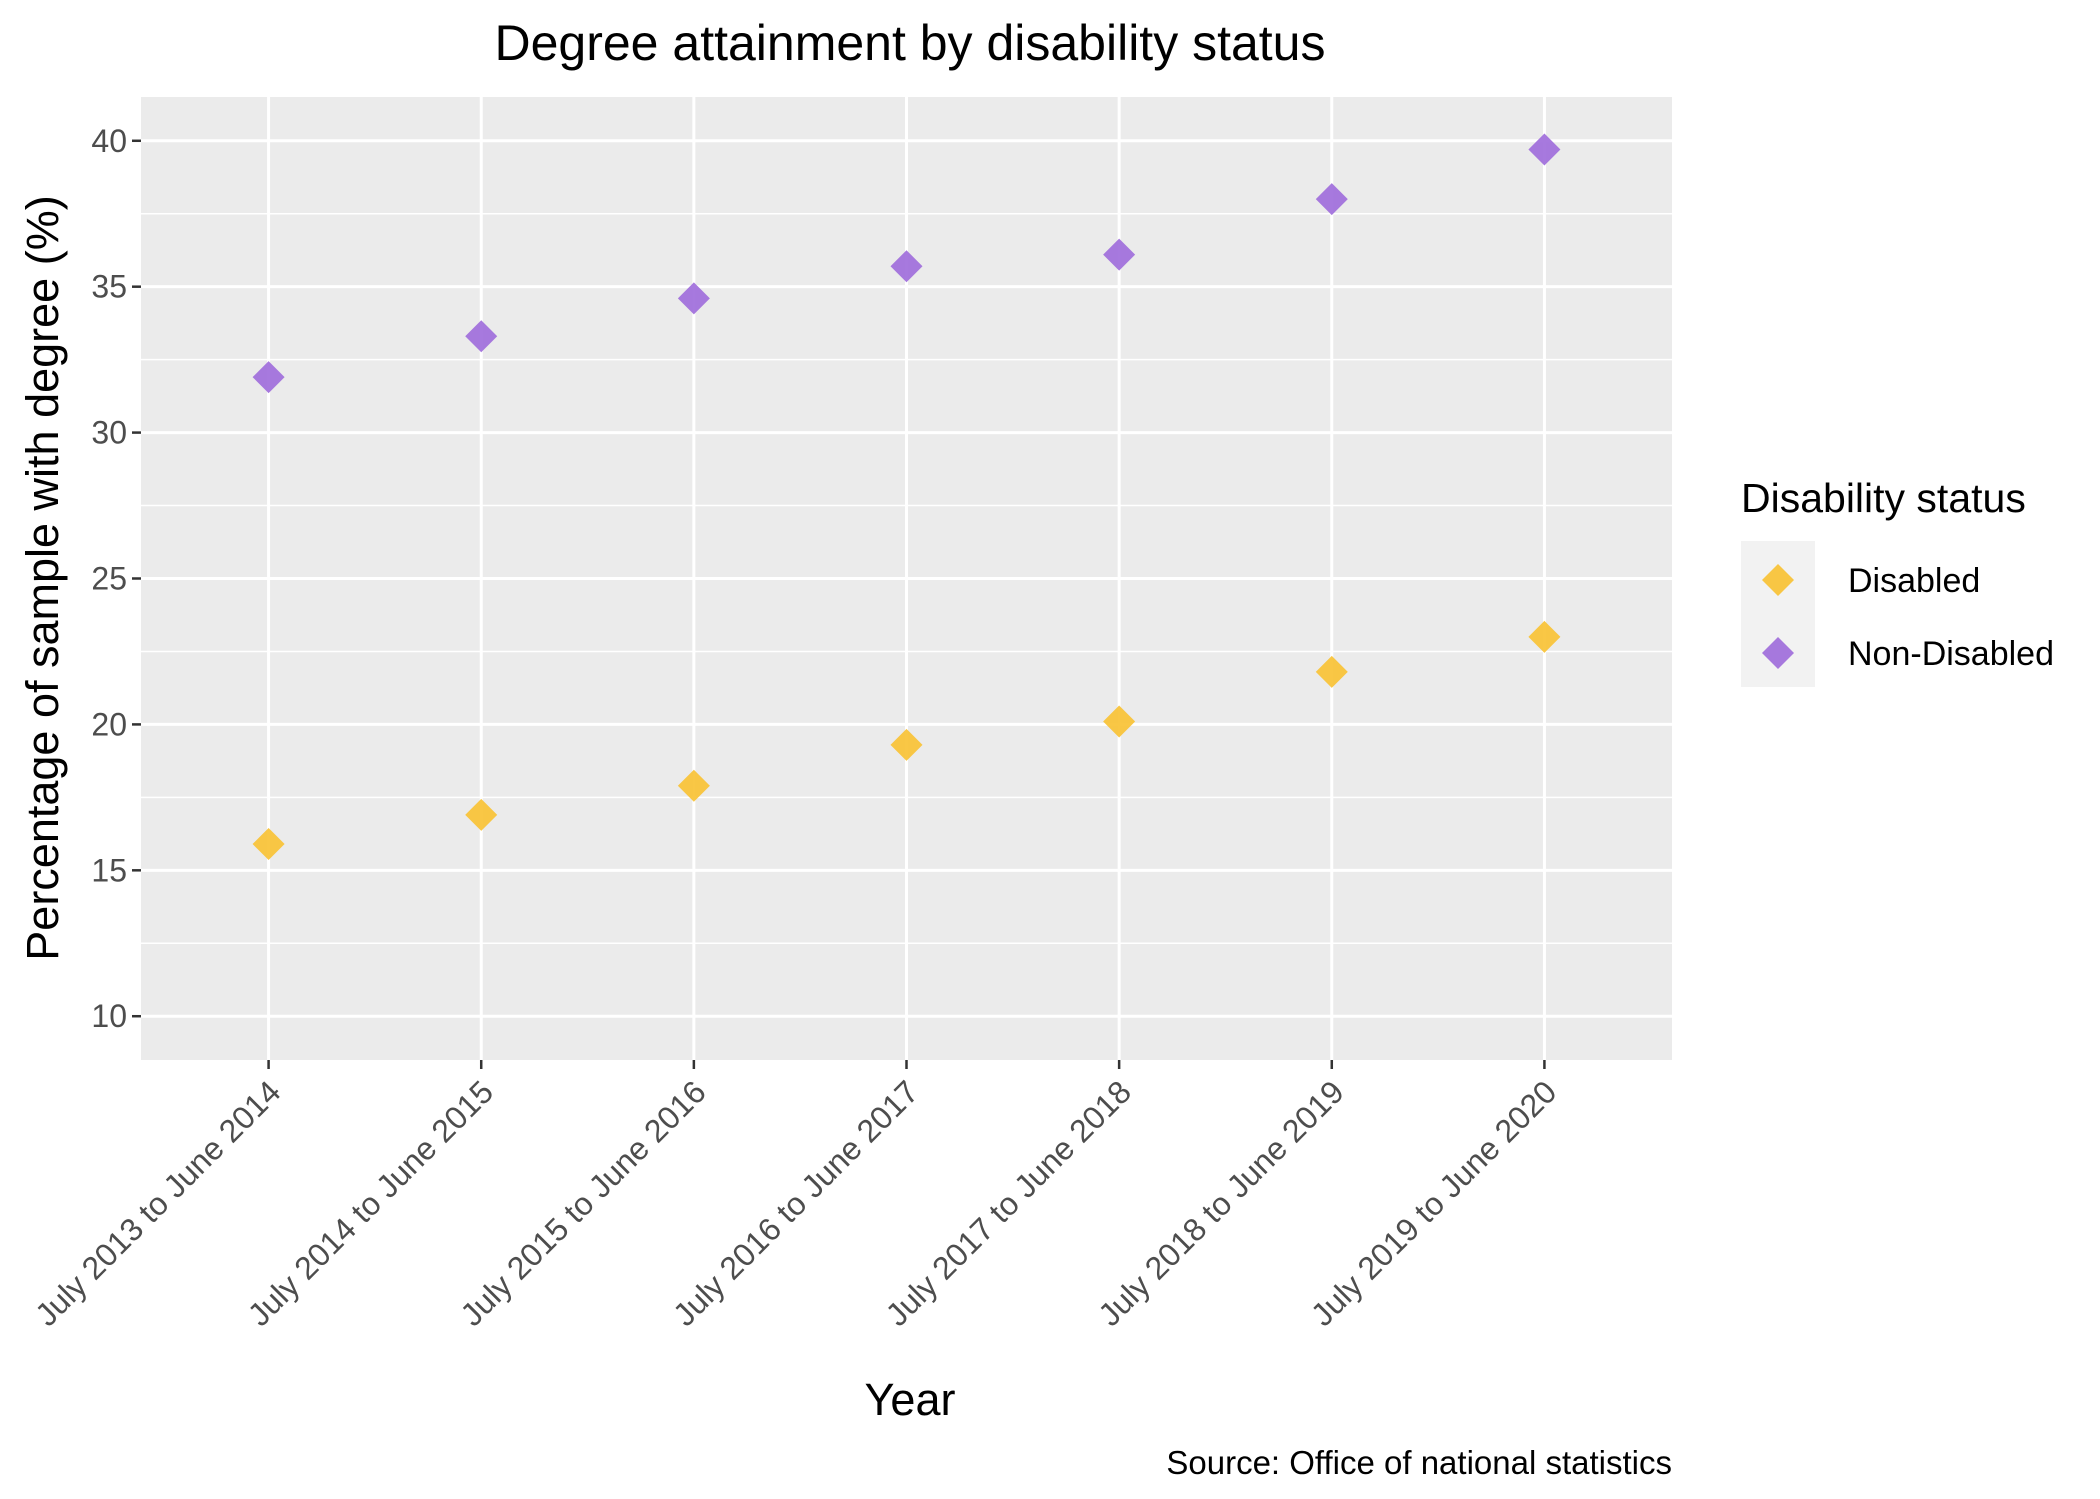 The image size is (2100, 1499). I want to click on source-caption: Source: Office of national statistics, so click(1419, 1462).